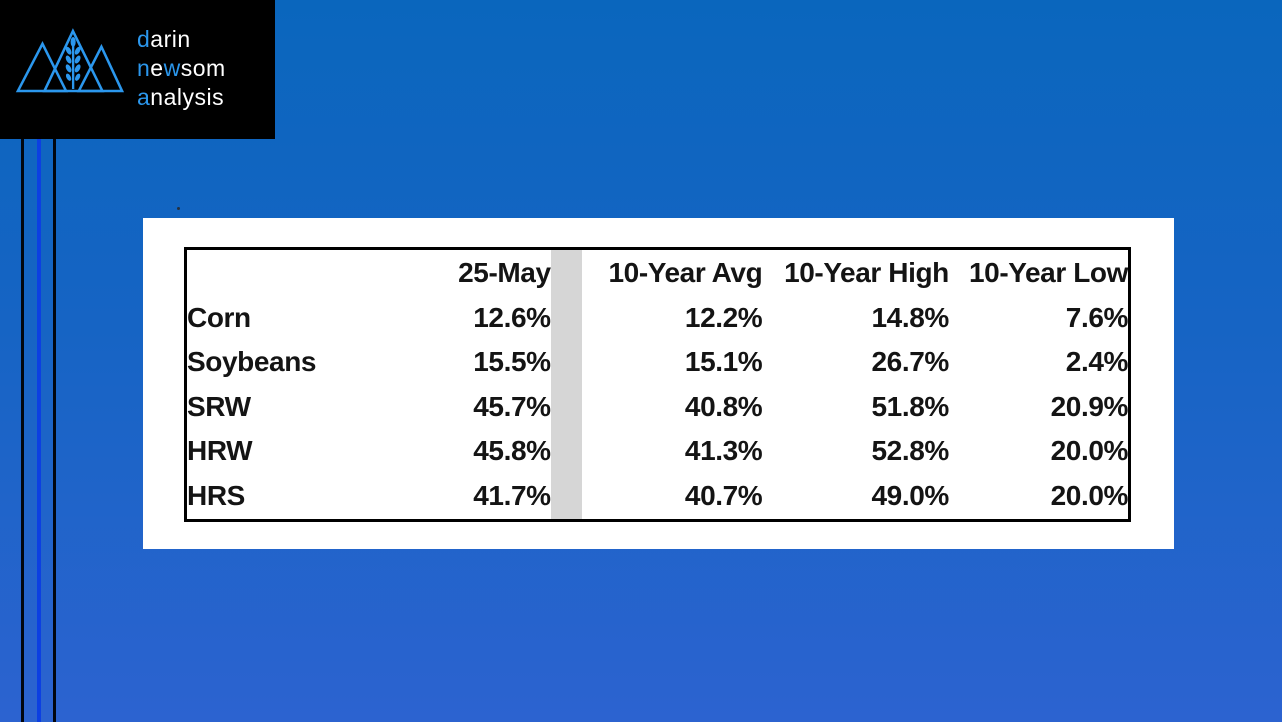  I want to click on stray-dot-artifact, so click(178, 208).